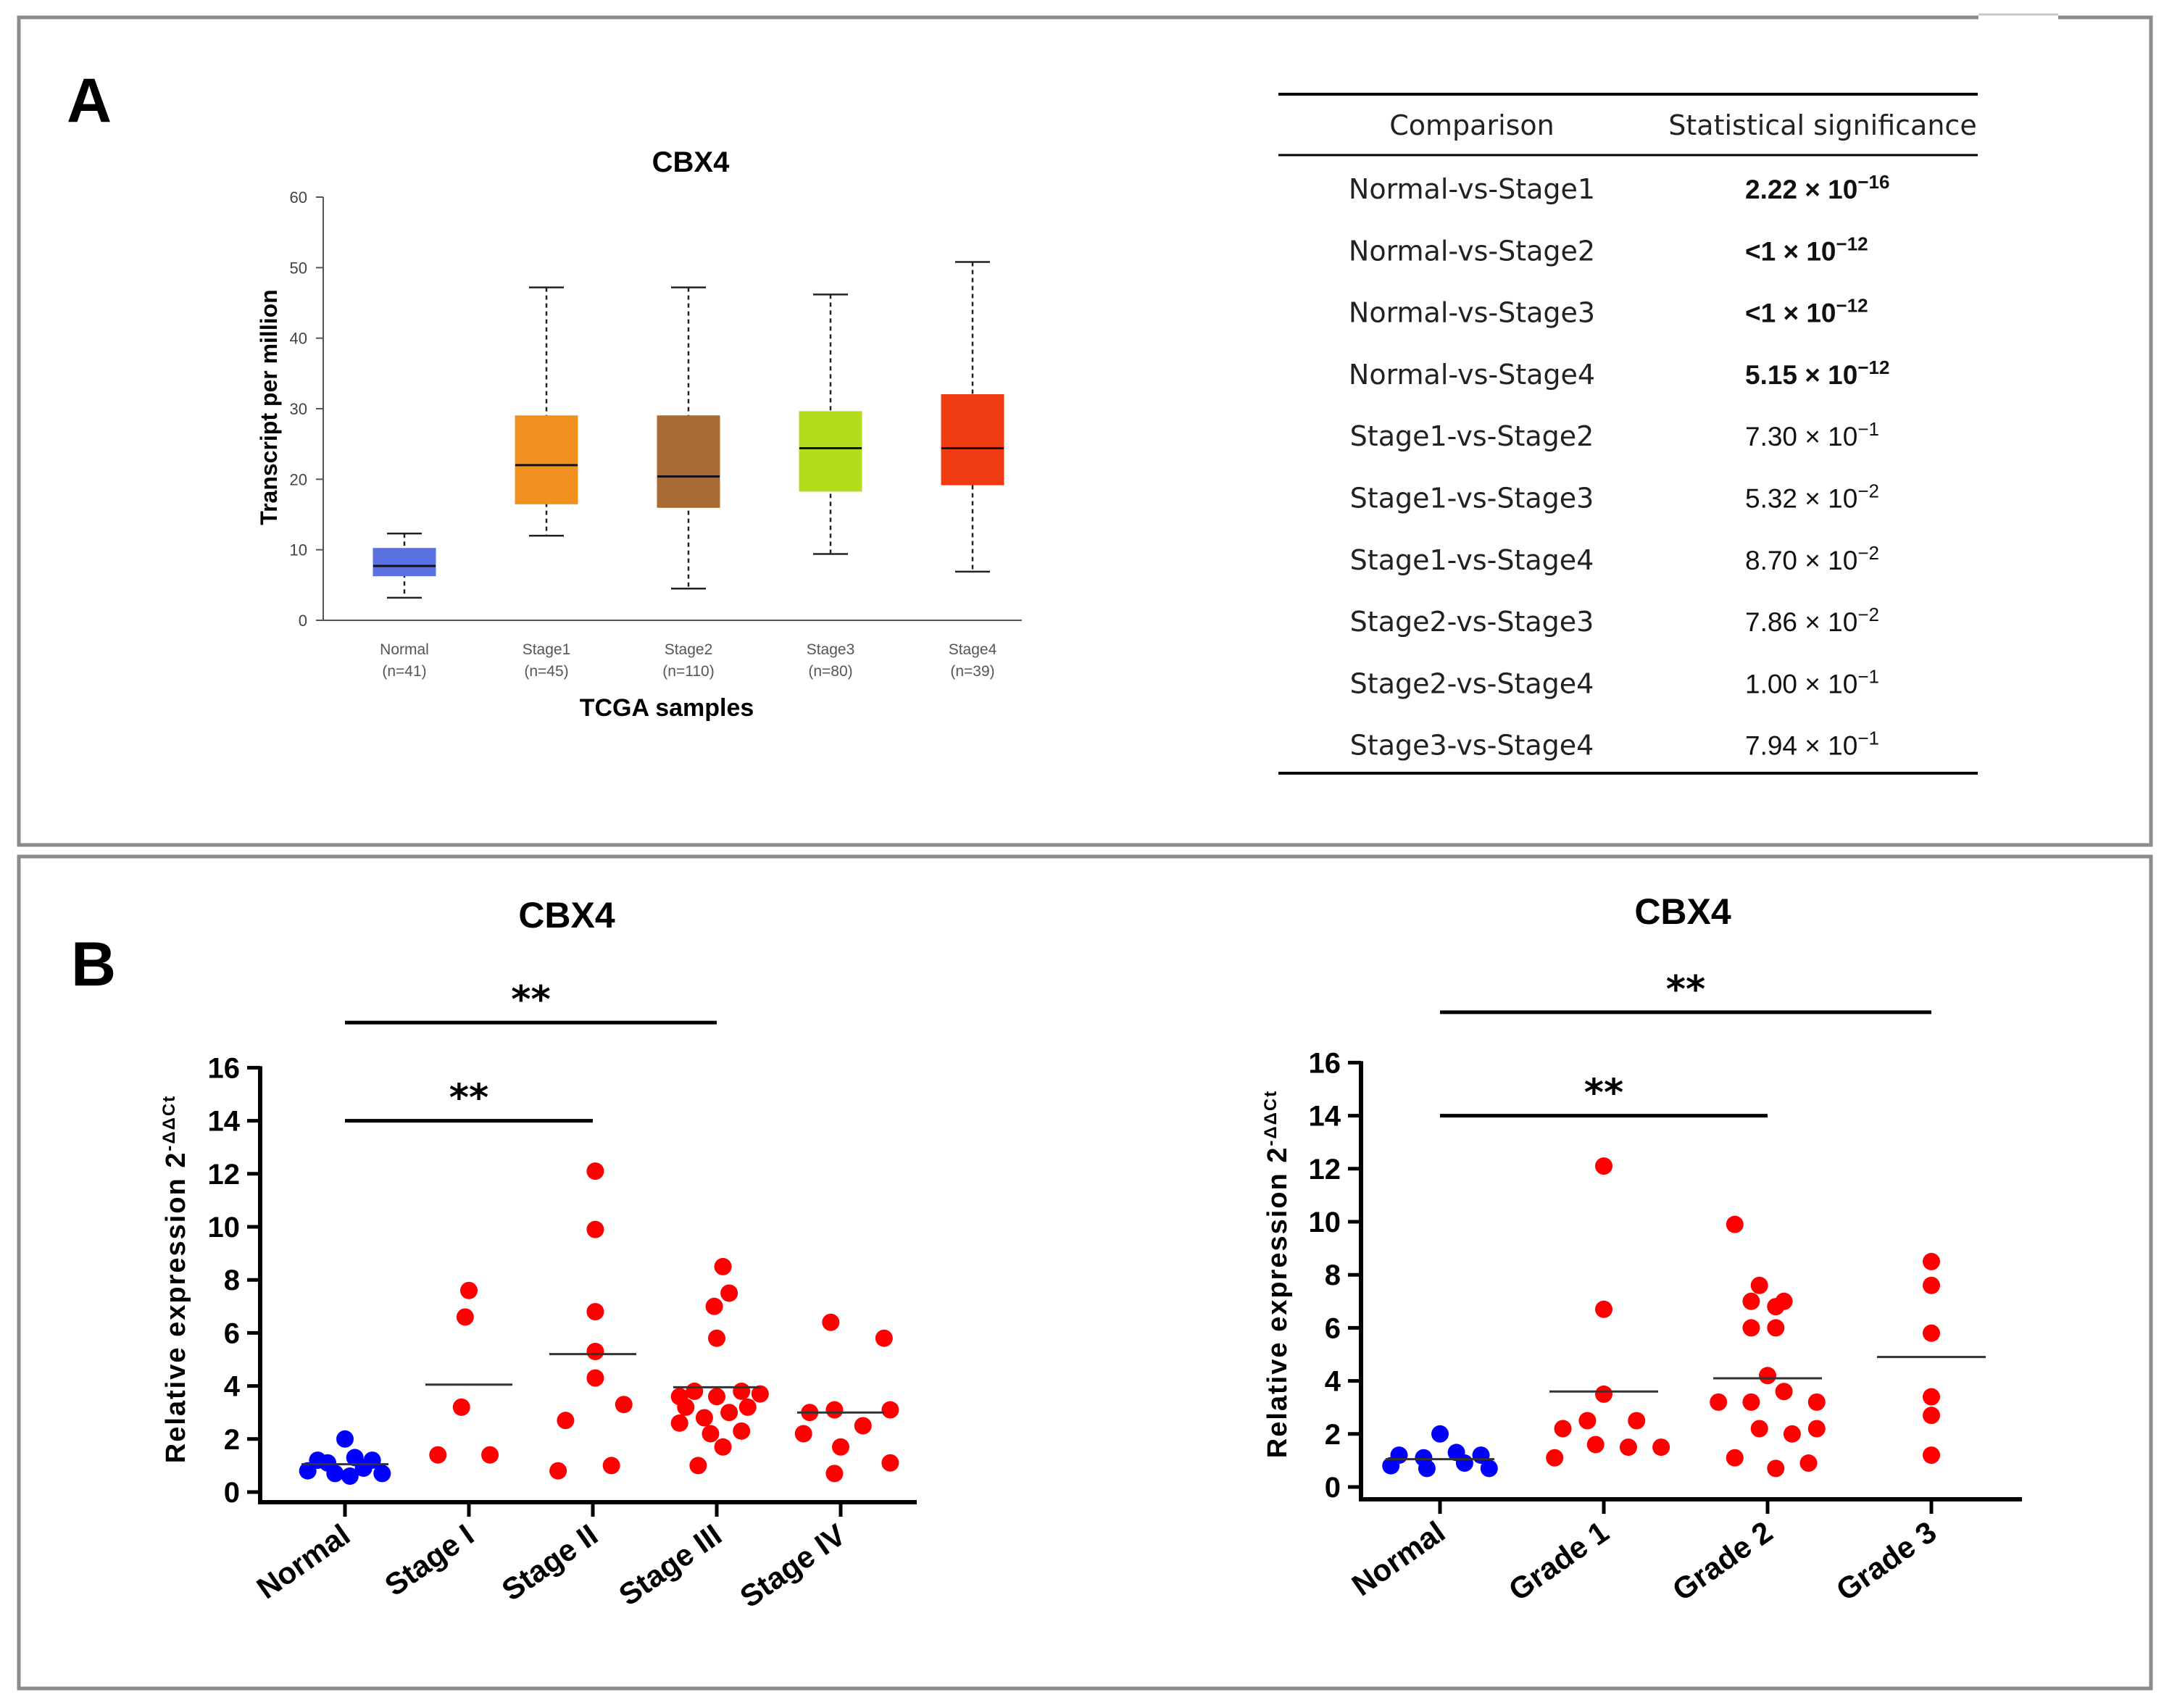  What do you see at coordinates (298, 339) in the screenshot?
I see `boxplot-y-tick-label: 40` at bounding box center [298, 339].